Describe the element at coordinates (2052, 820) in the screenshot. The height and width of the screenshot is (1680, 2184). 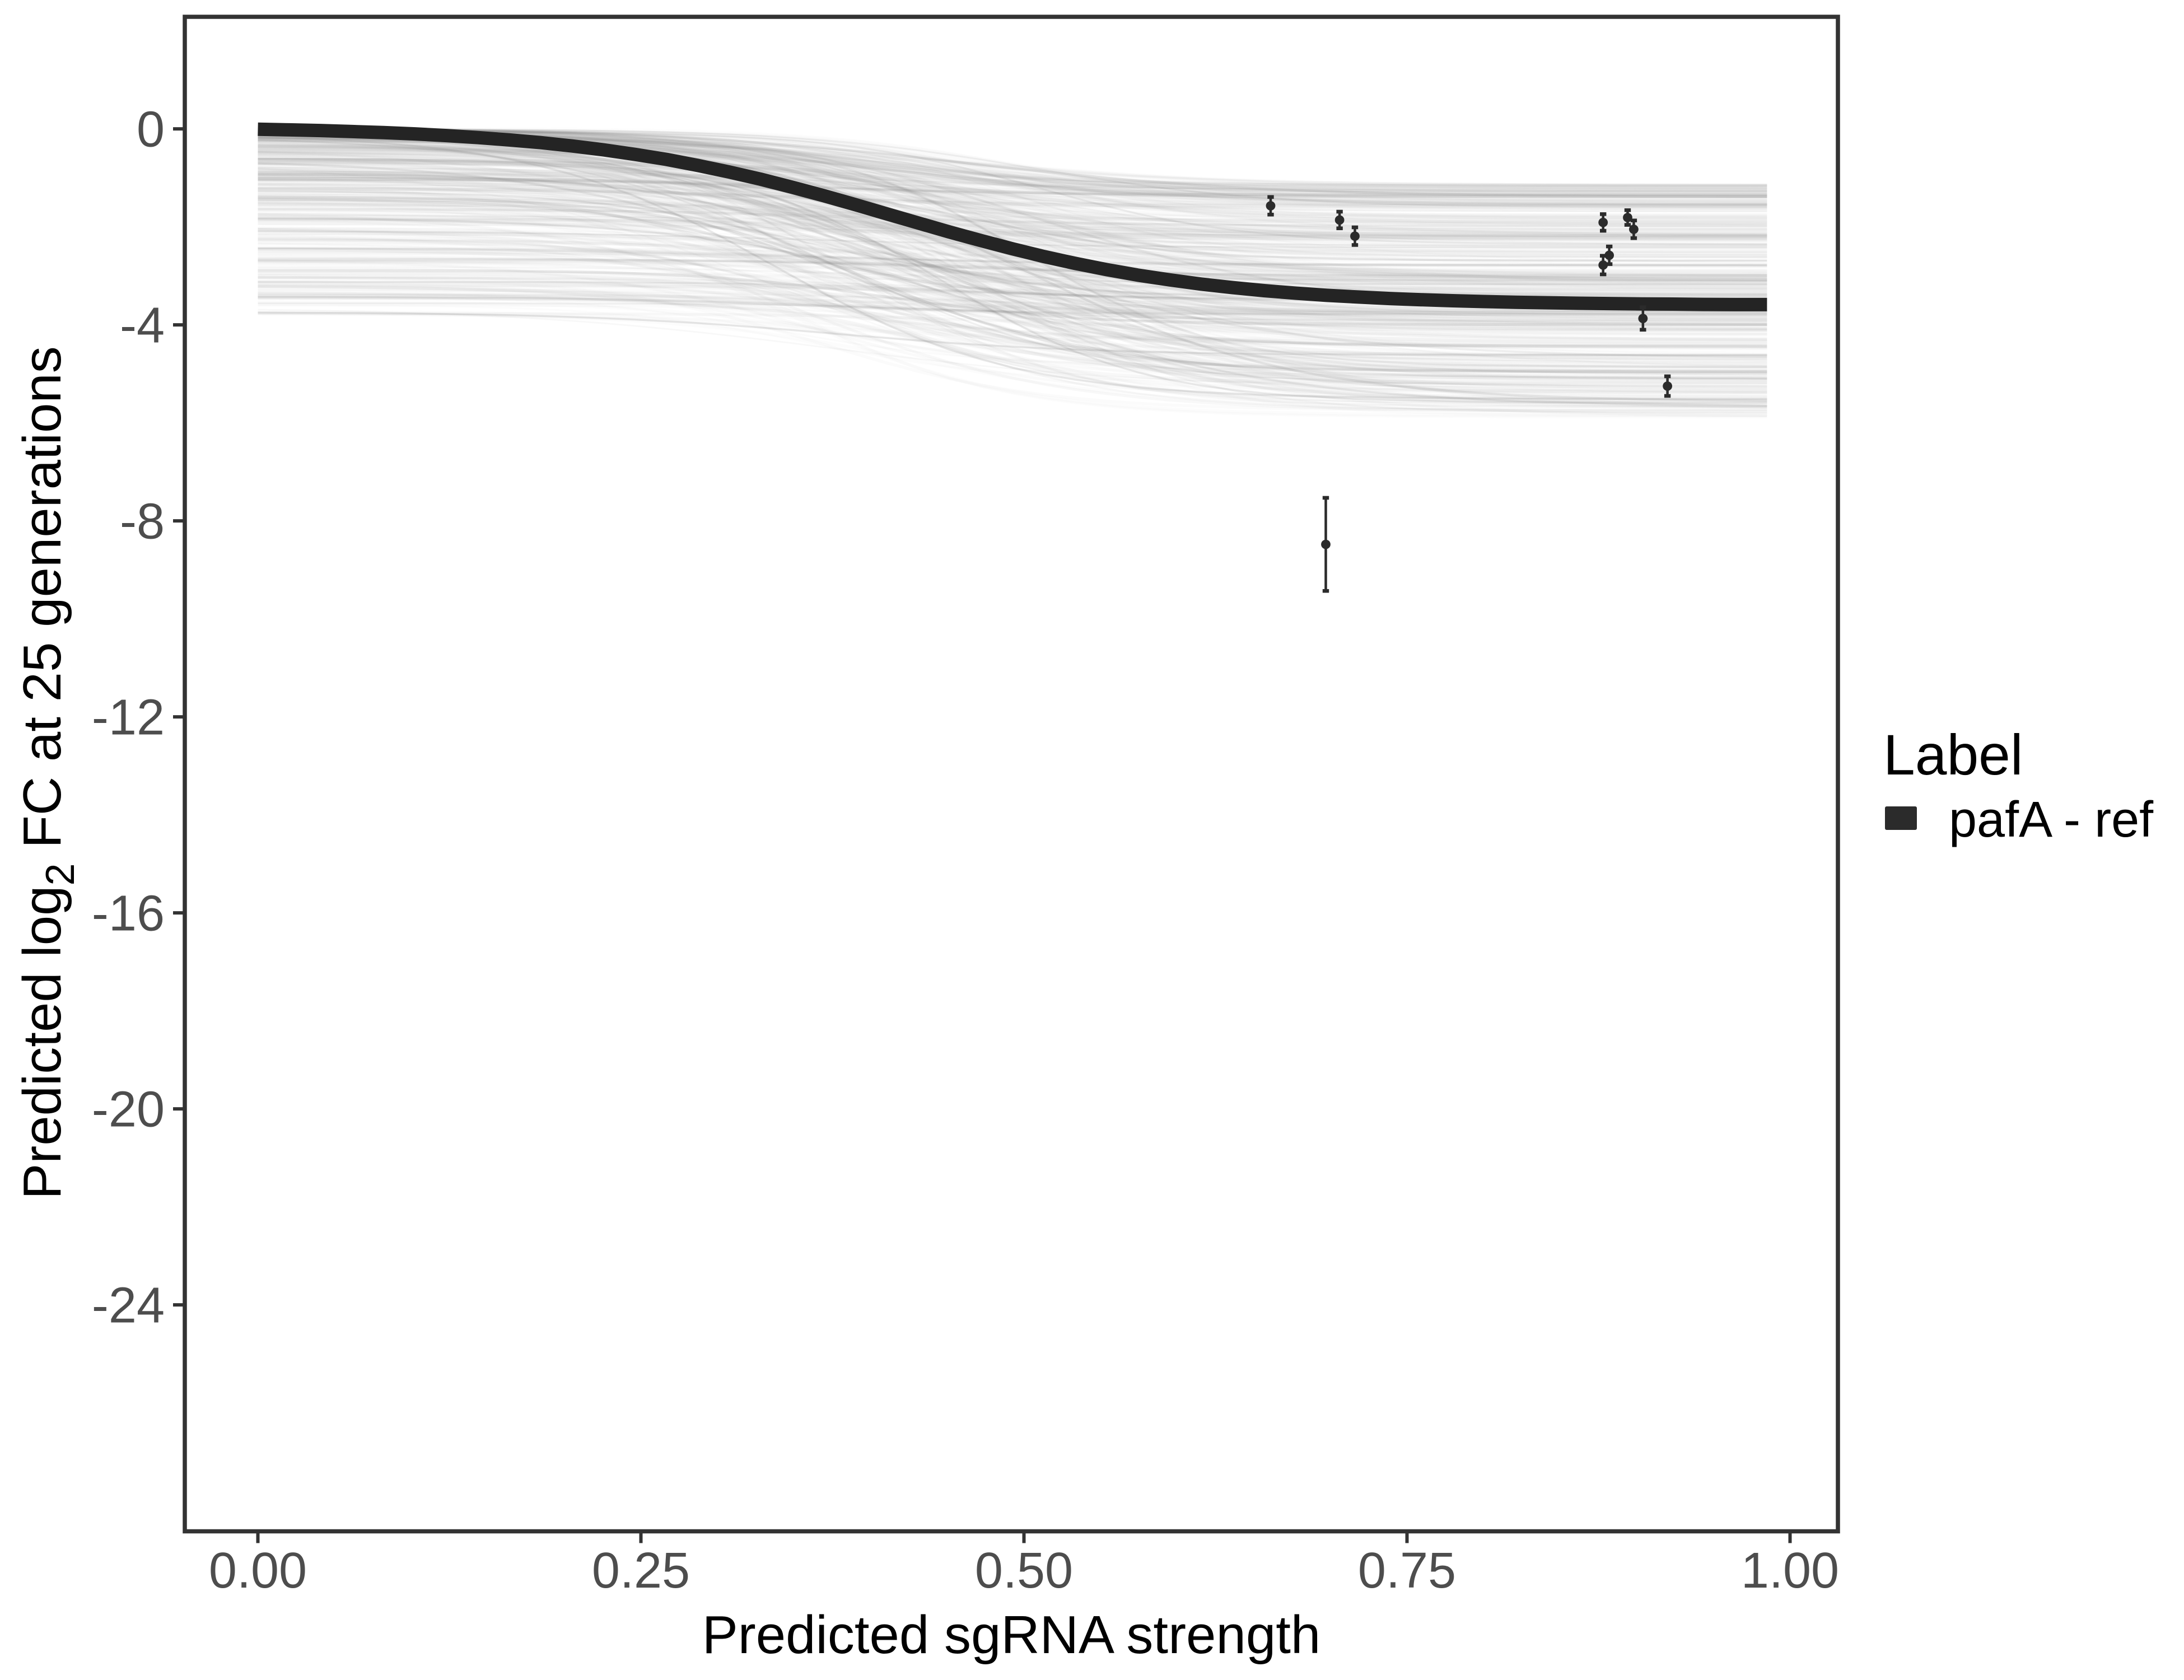
I see `legend-item-label: pafA - ref` at that location.